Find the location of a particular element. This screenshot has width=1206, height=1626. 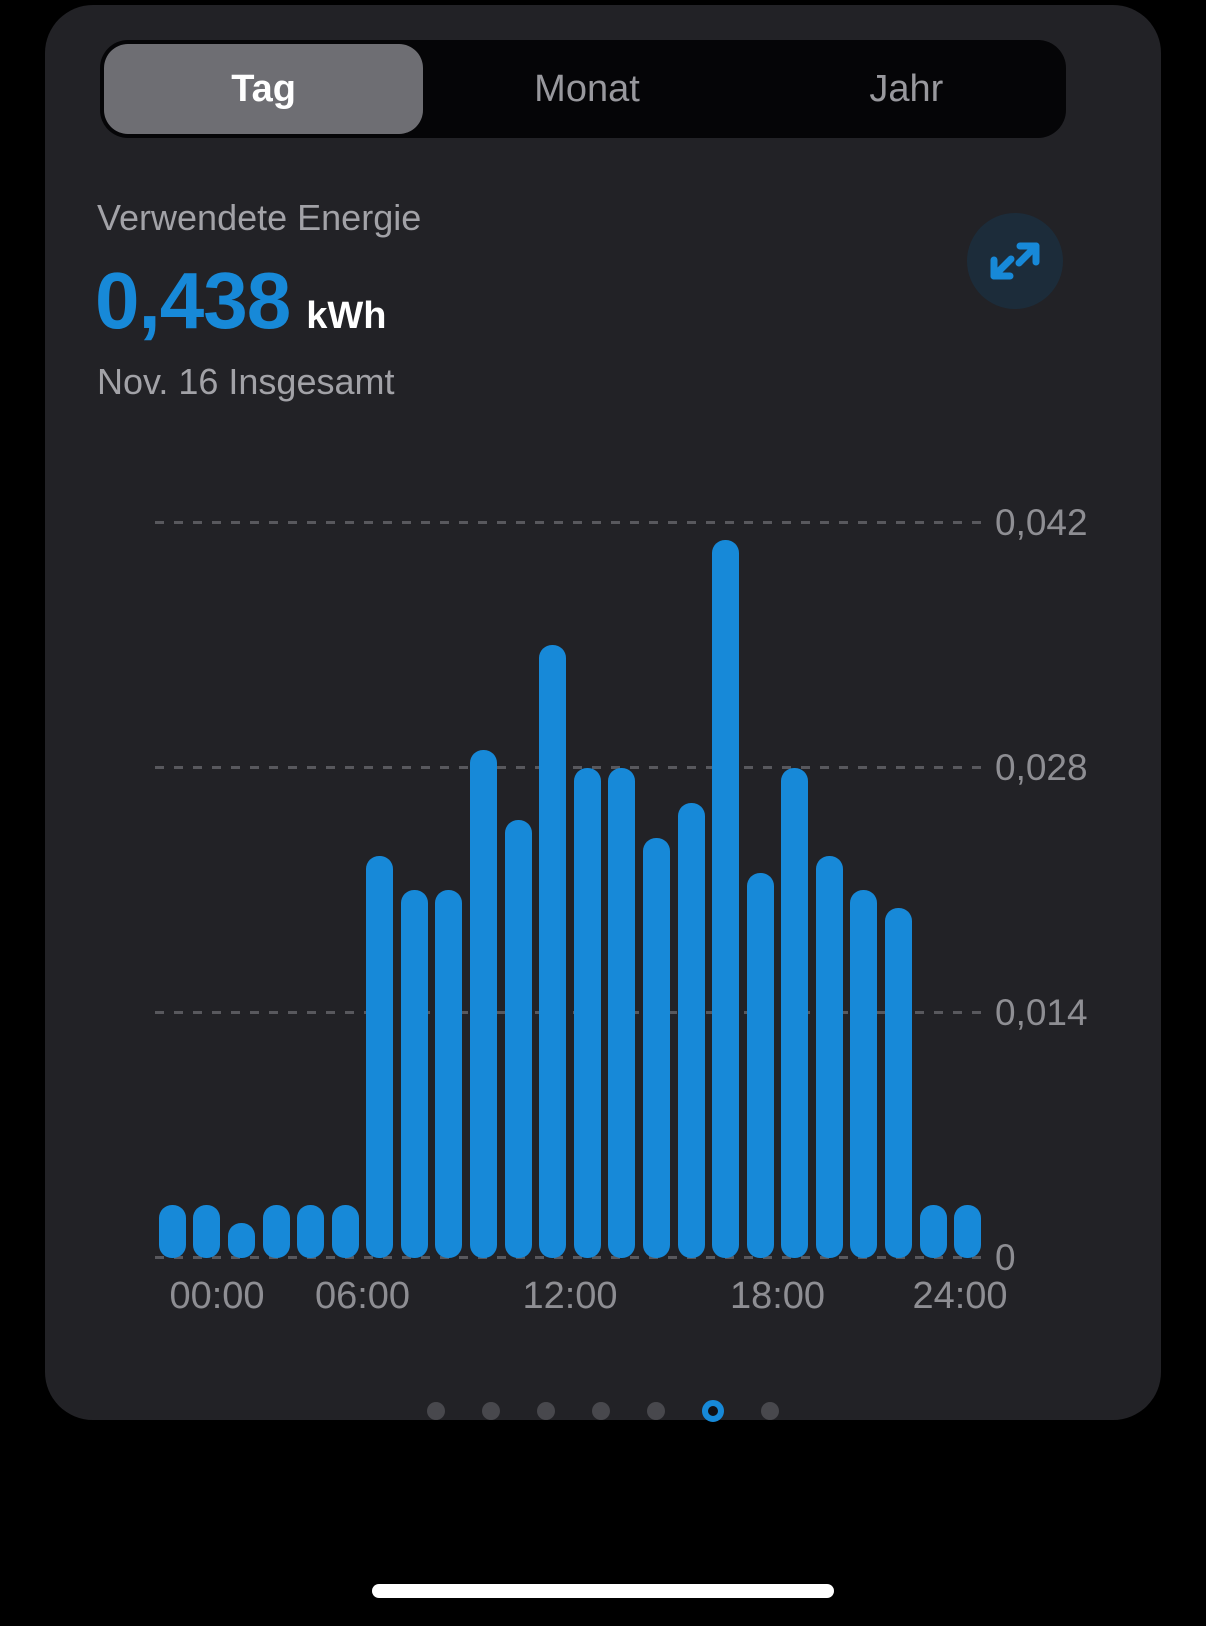

time-range-segmented-control: Tag Monat Jahr is located at coordinates (583, 89).